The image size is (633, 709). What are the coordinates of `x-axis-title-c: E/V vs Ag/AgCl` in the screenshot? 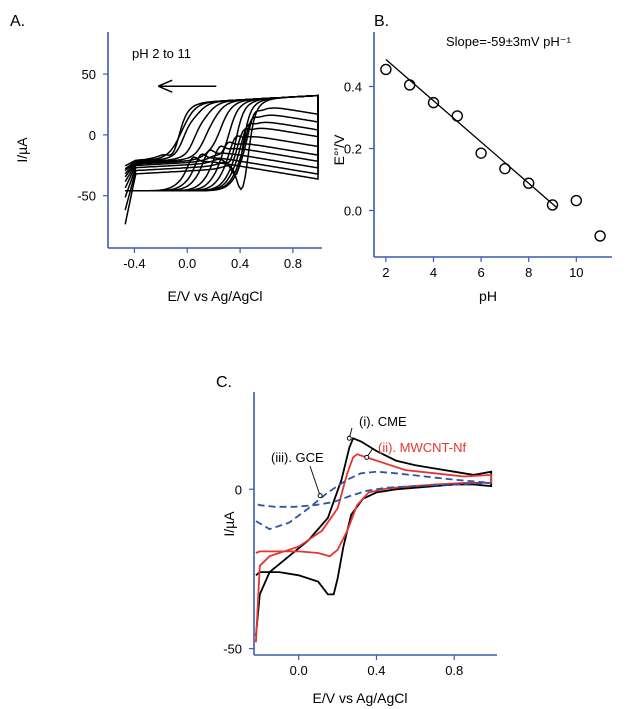 It's located at (360, 698).